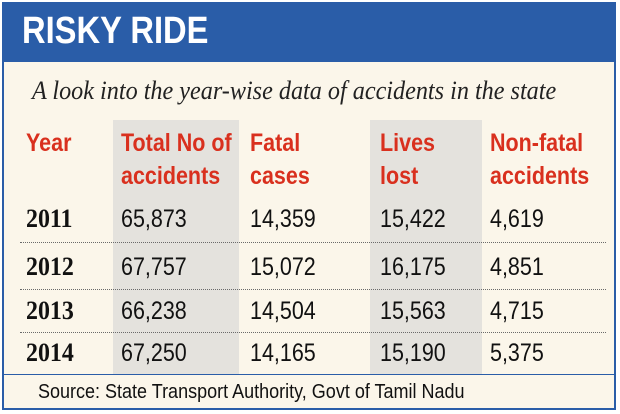 This screenshot has width=620, height=414. Describe the element at coordinates (548, 247) in the screenshot. I see `column-nonfatal-background` at that location.